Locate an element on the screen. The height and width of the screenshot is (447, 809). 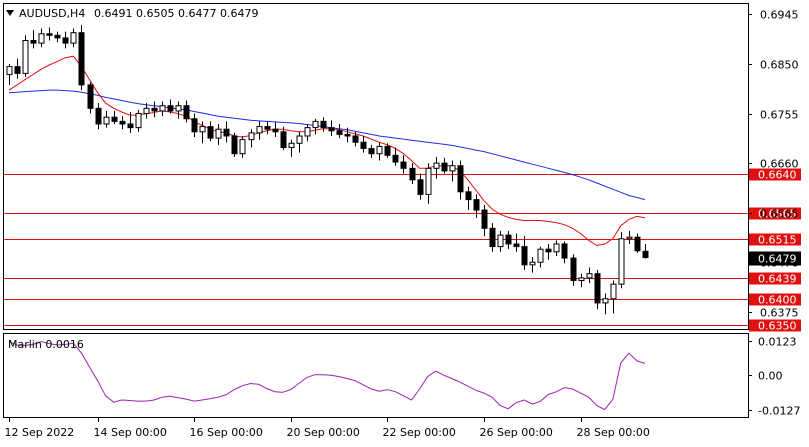
current-price-tag is located at coordinates (775, 258).